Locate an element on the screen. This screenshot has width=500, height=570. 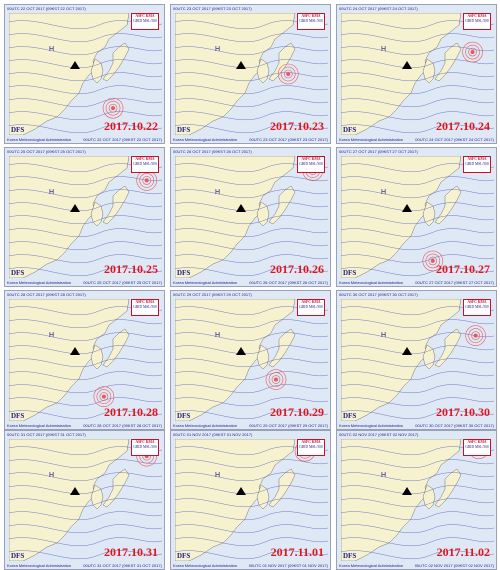
panel-footer-time: 00UTC 30 OCT 2017 (09KST 30 OCT 2017) is located at coordinates (454, 425).